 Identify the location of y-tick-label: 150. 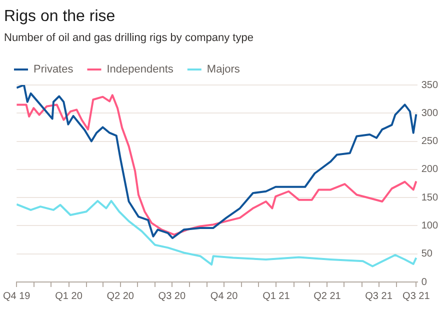
(429, 198).